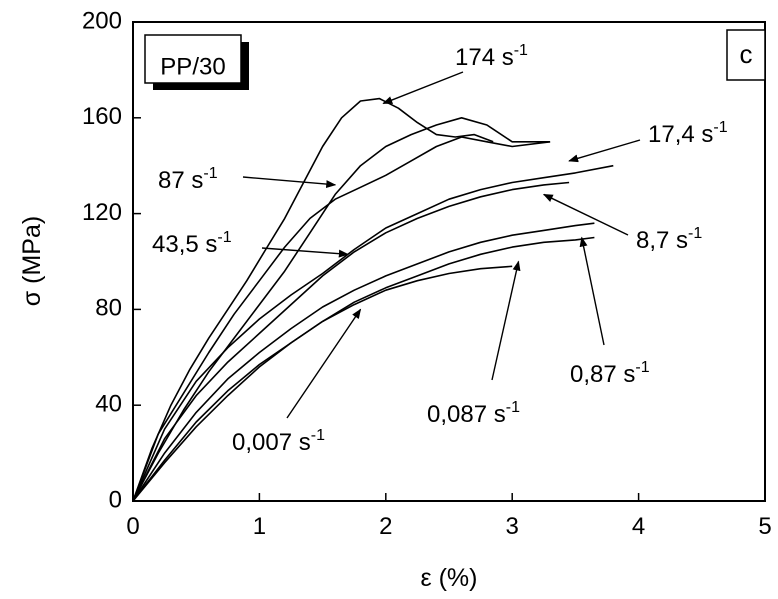 Image resolution: width=778 pixels, height=599 pixels. What do you see at coordinates (188, 179) in the screenshot?
I see `annotation-label-87-s: 87 s-1` at bounding box center [188, 179].